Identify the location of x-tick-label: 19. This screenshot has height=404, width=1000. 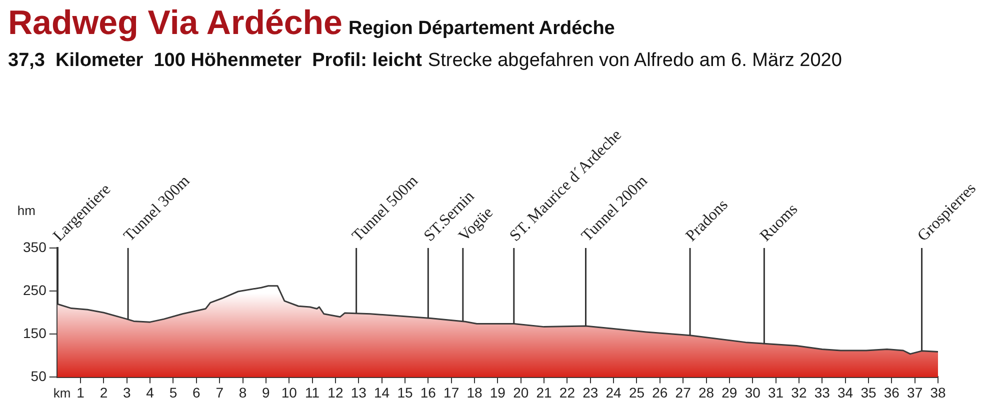
(498, 392).